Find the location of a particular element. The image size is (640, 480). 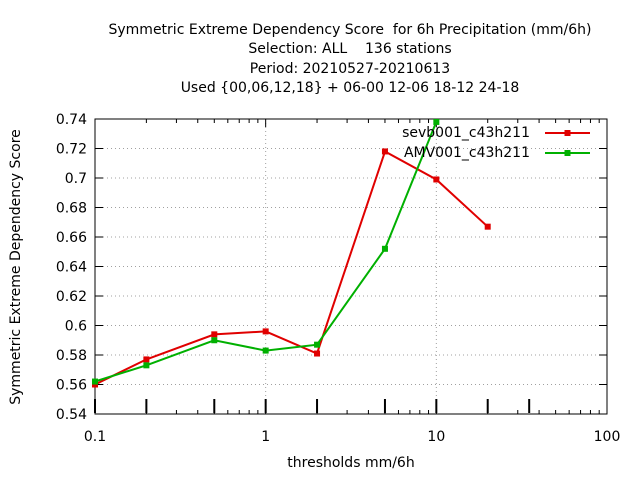

chart-title-line-2: Selection: ALL 136 stations is located at coordinates (350, 49).